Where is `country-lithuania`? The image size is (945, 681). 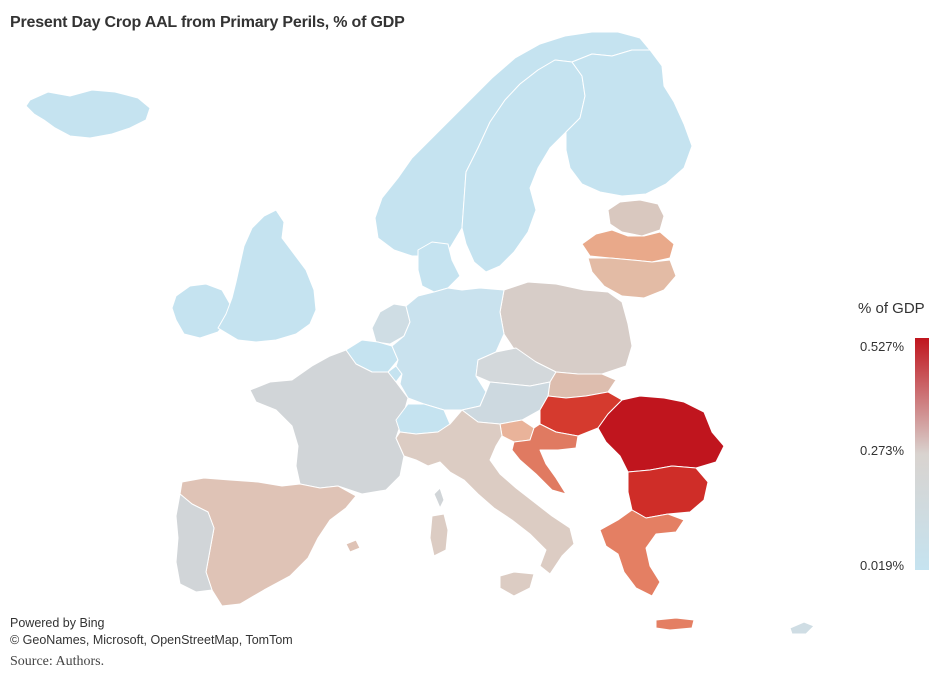
country-lithuania is located at coordinates (632, 278).